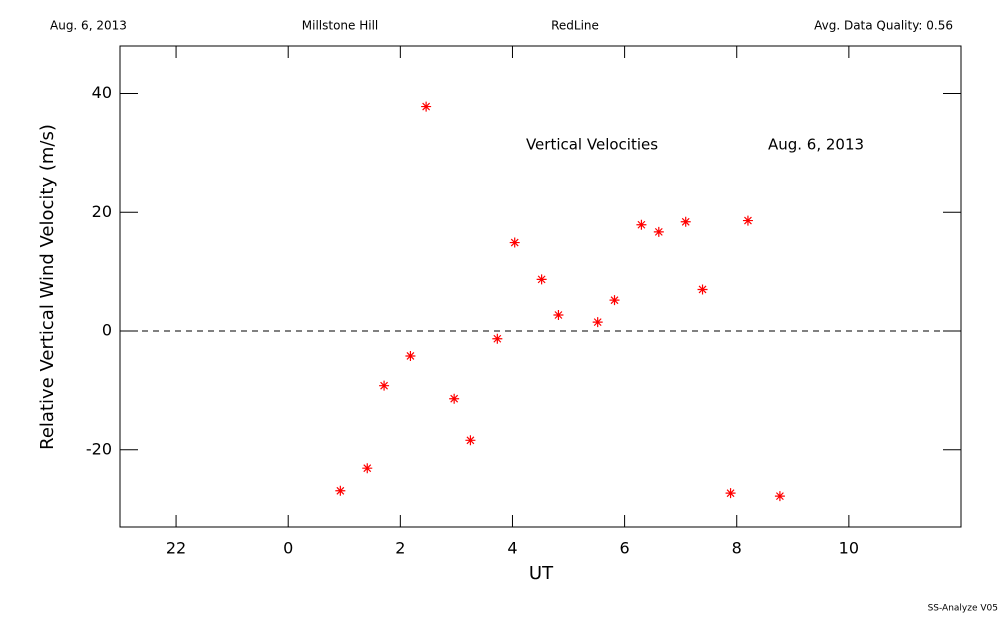 The width and height of the screenshot is (1000, 625). I want to click on header-site: Millstone Hill, so click(340, 26).